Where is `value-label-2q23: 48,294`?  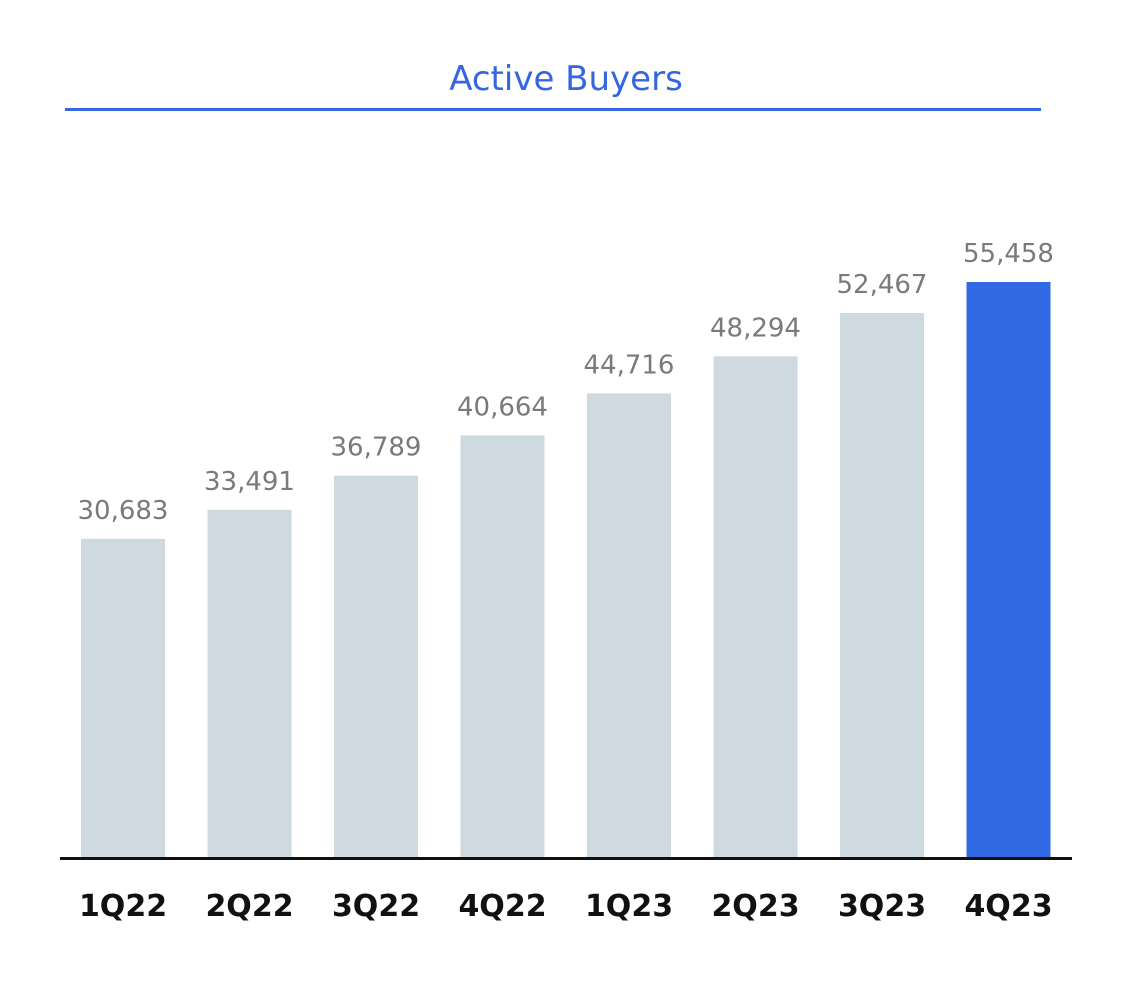
value-label-2q23: 48,294 is located at coordinates (755, 328).